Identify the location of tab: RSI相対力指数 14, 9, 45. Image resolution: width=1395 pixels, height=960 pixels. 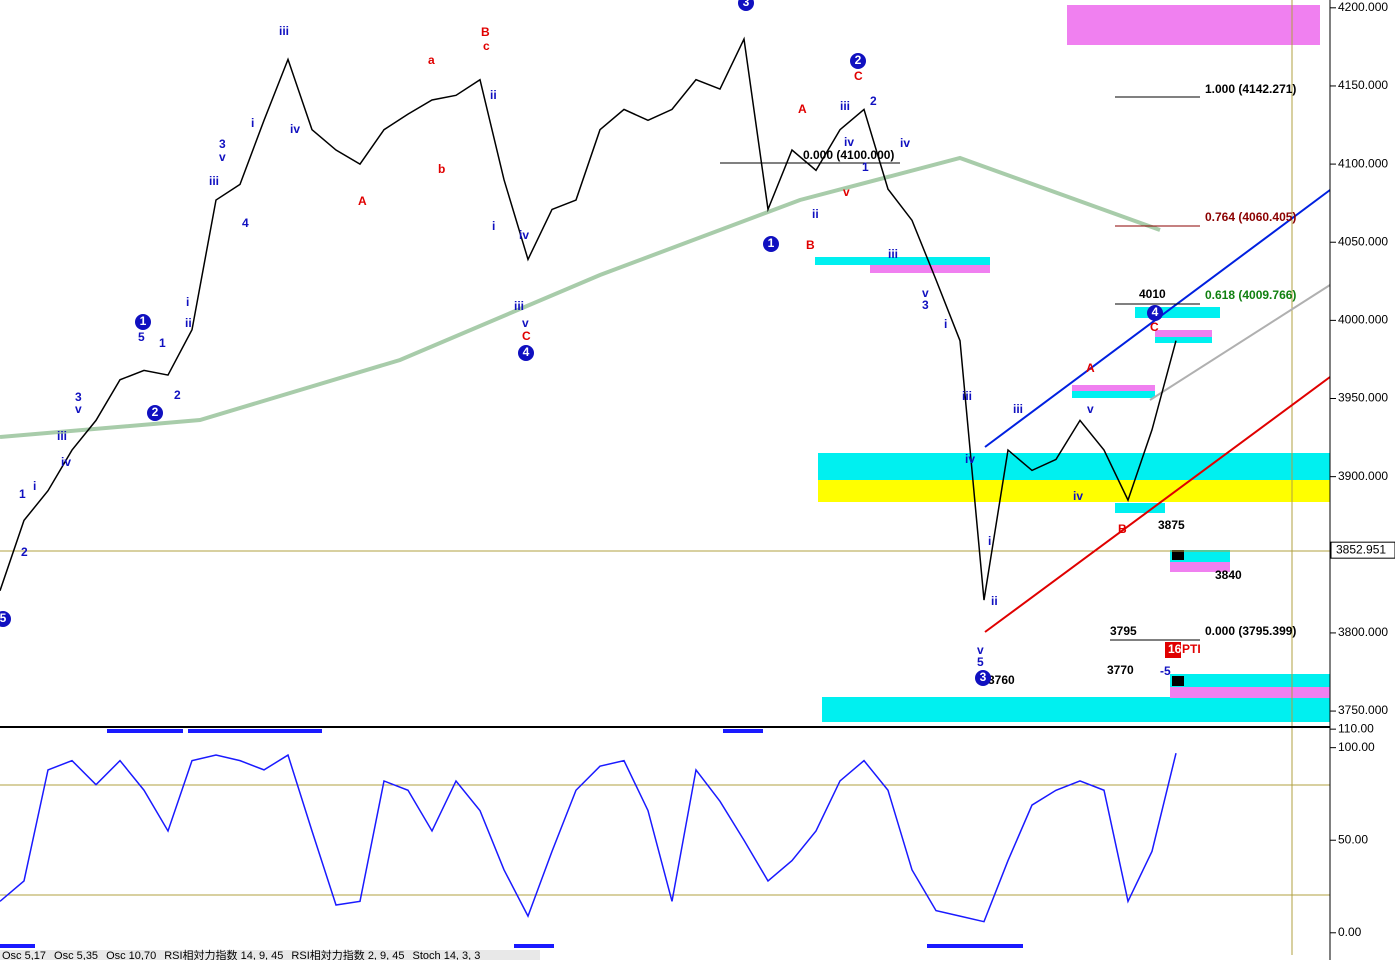
(223, 954).